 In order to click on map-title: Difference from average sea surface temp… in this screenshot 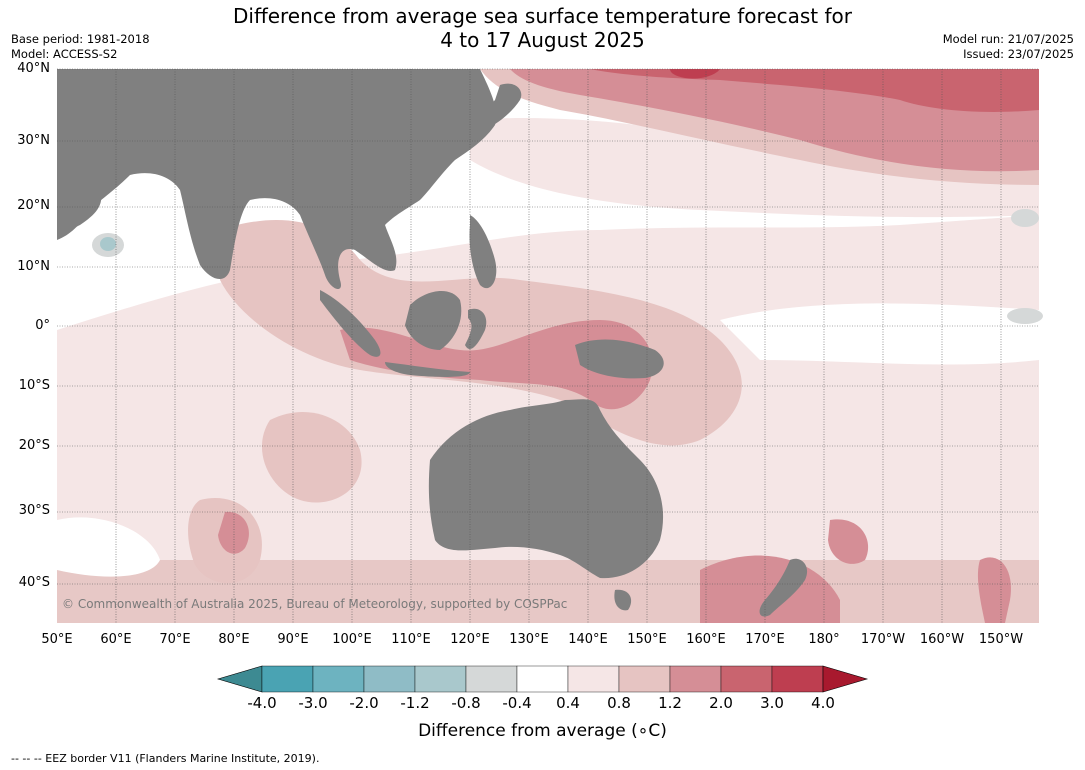, I will do `click(542, 28)`.